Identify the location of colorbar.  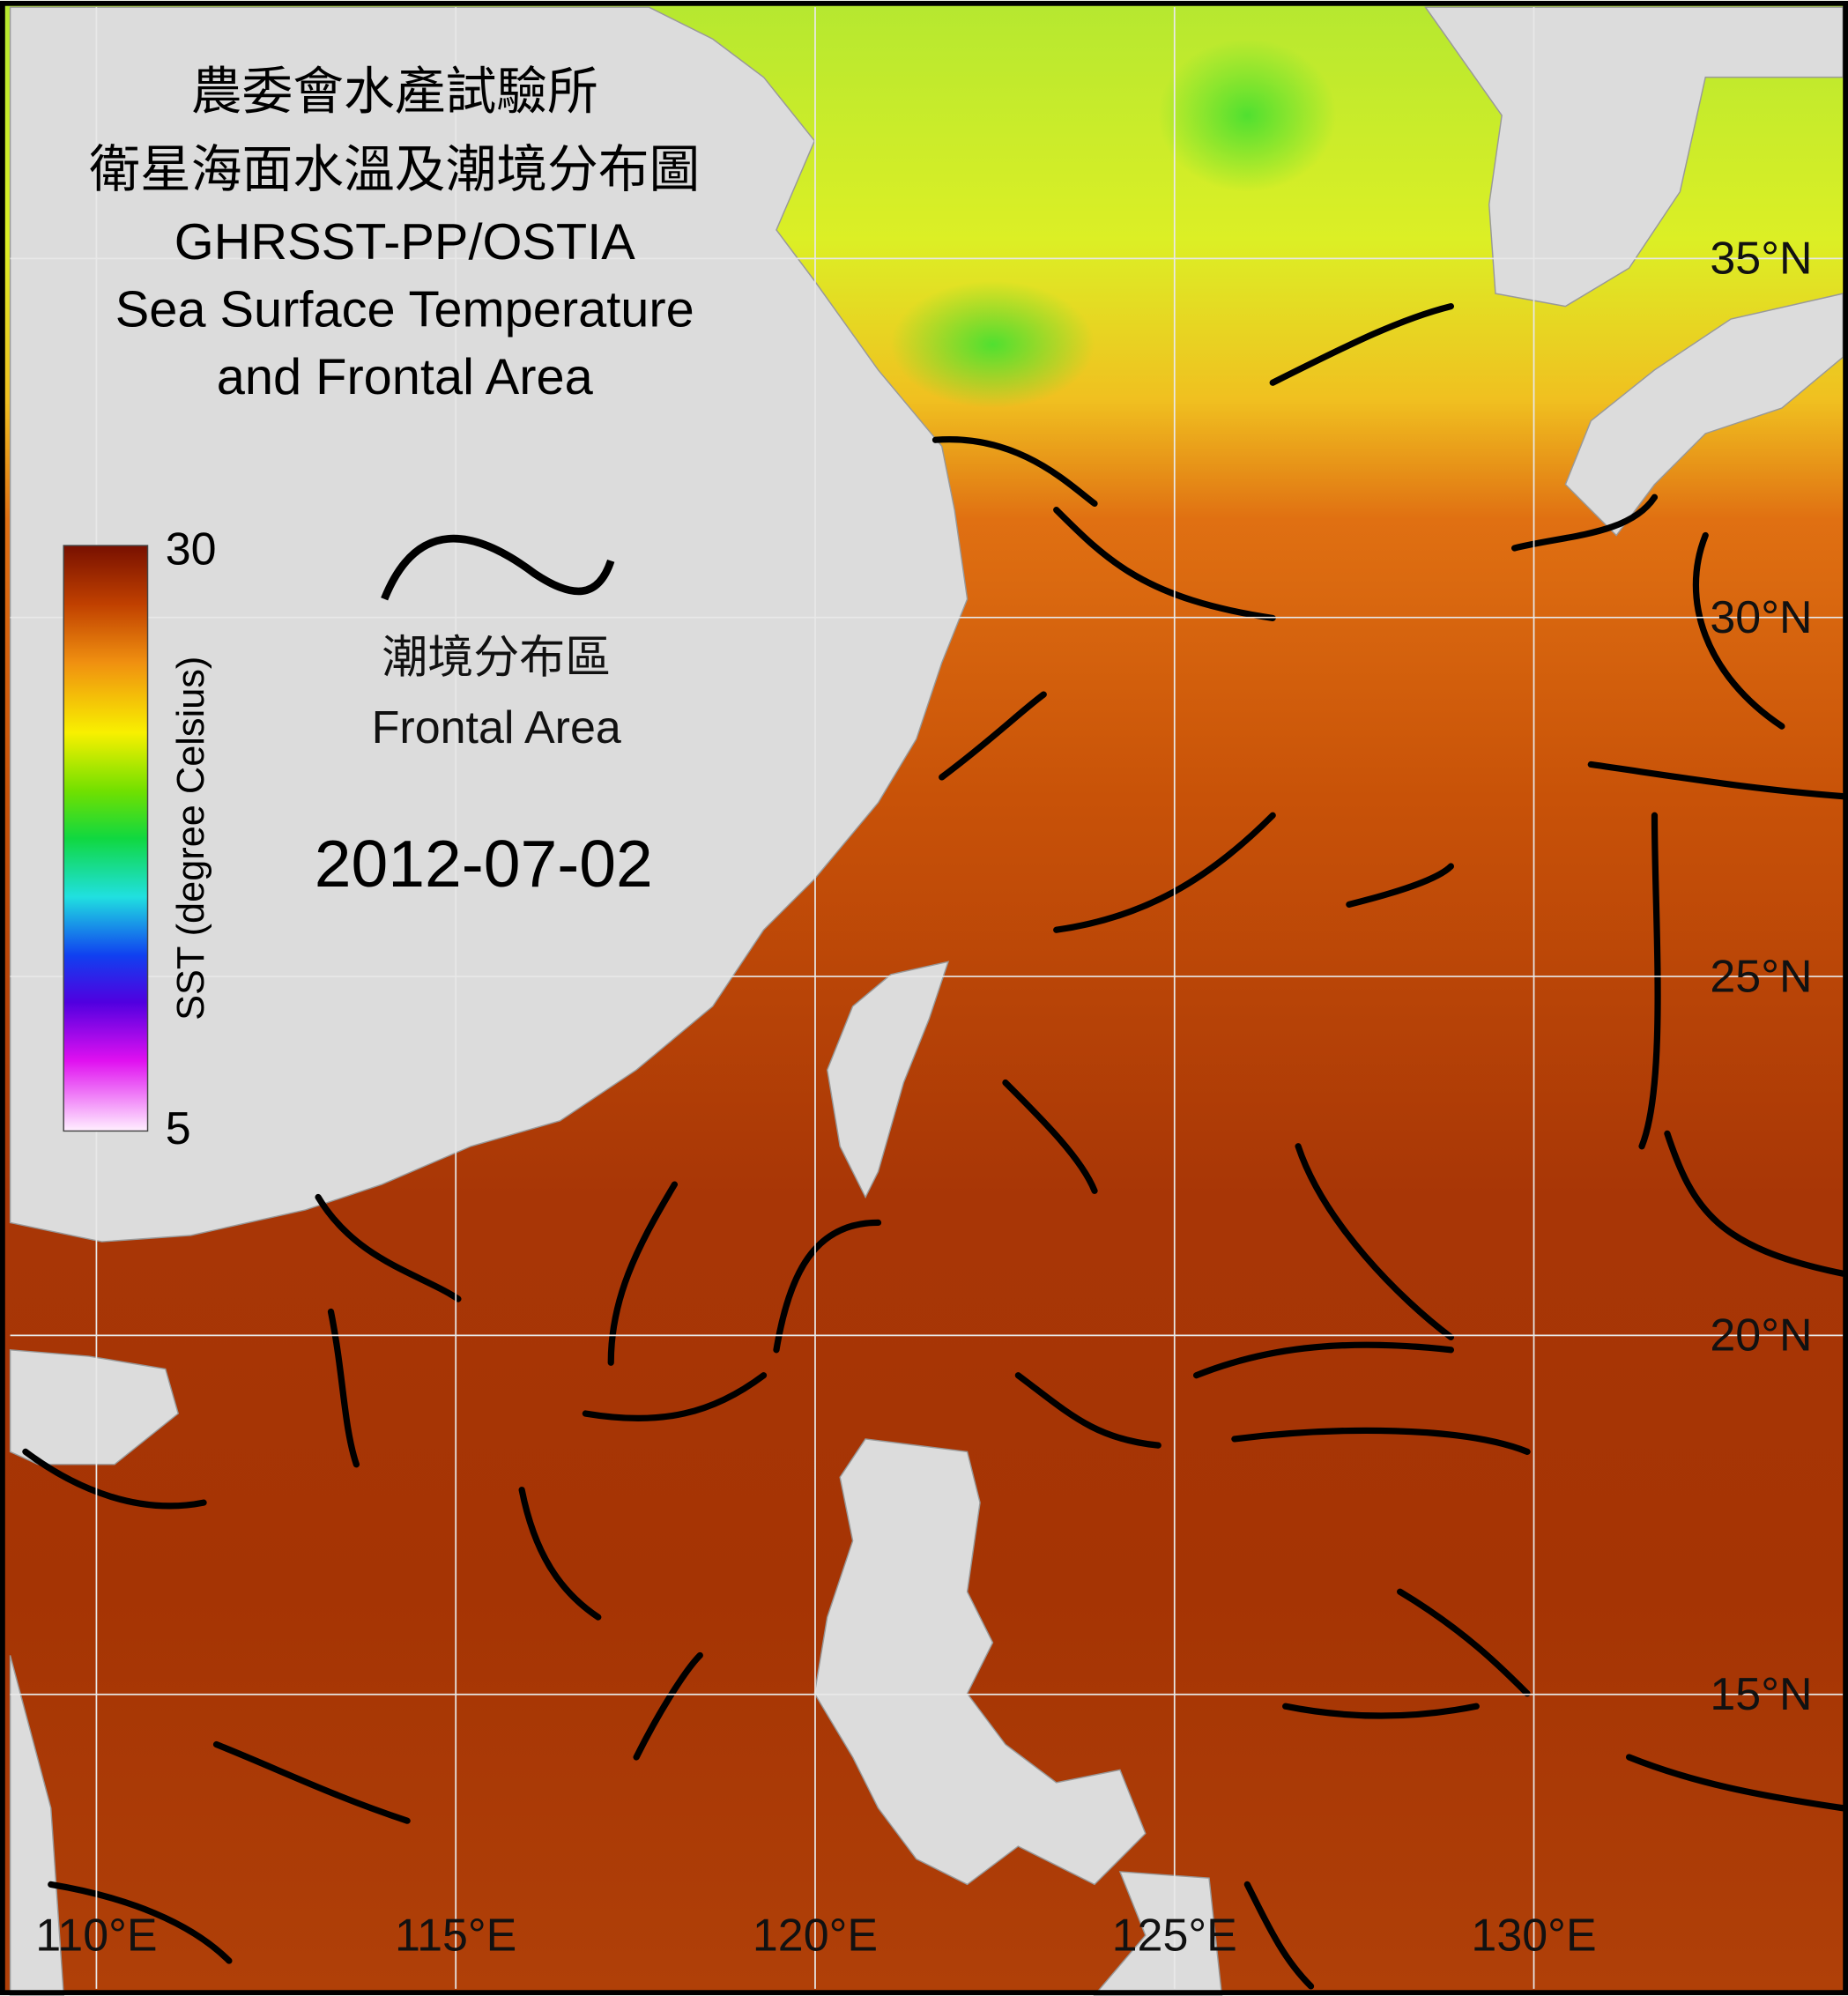
(106, 838).